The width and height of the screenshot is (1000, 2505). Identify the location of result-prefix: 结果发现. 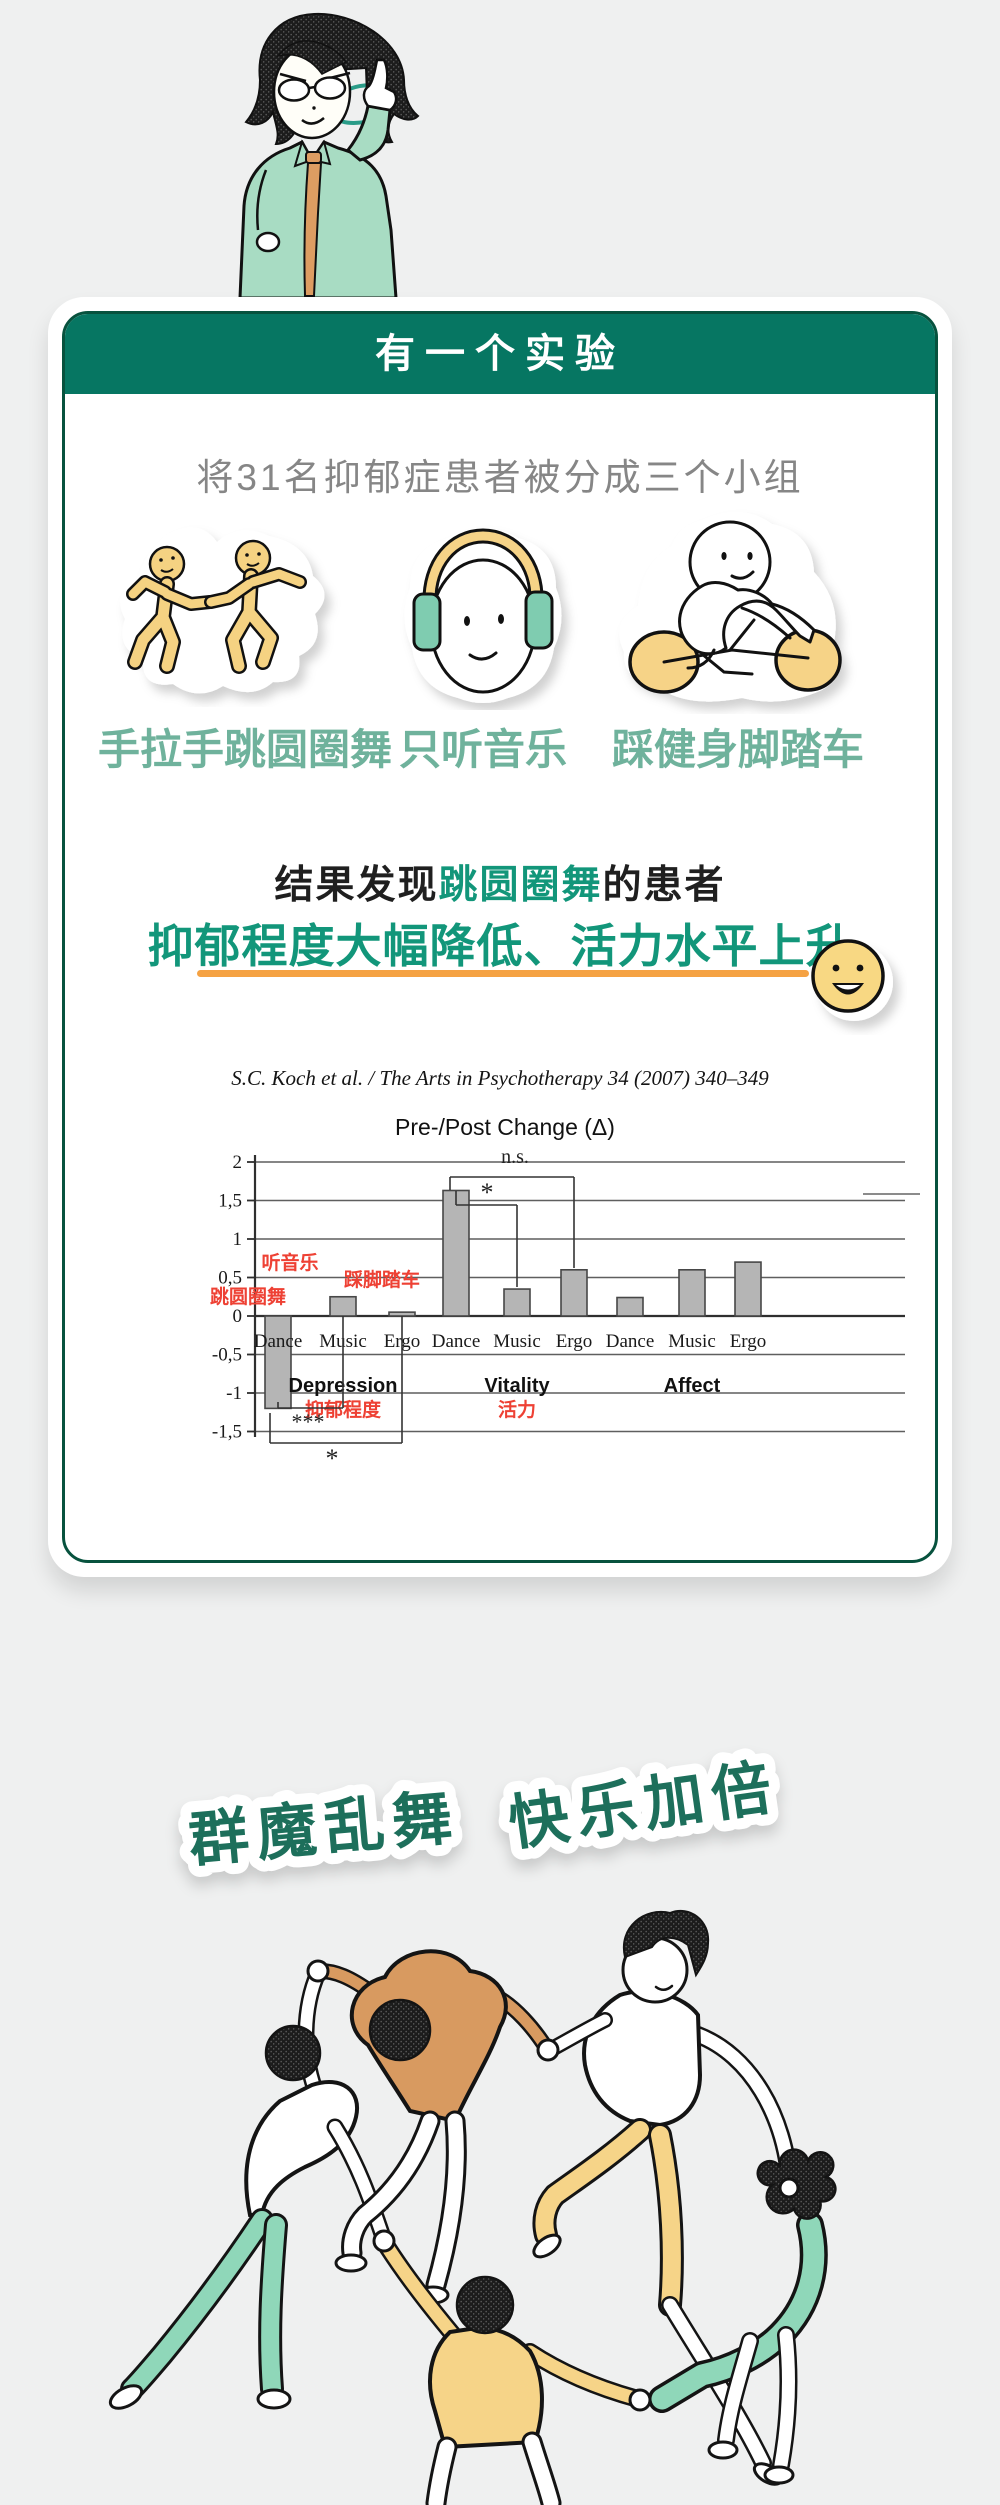
(356, 885).